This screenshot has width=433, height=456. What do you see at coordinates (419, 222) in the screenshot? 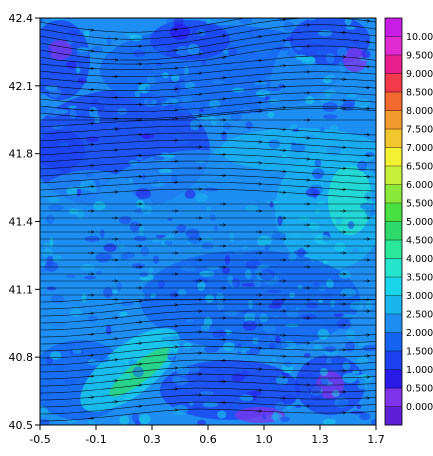
I see `colorbar-label: 5.000` at bounding box center [419, 222].